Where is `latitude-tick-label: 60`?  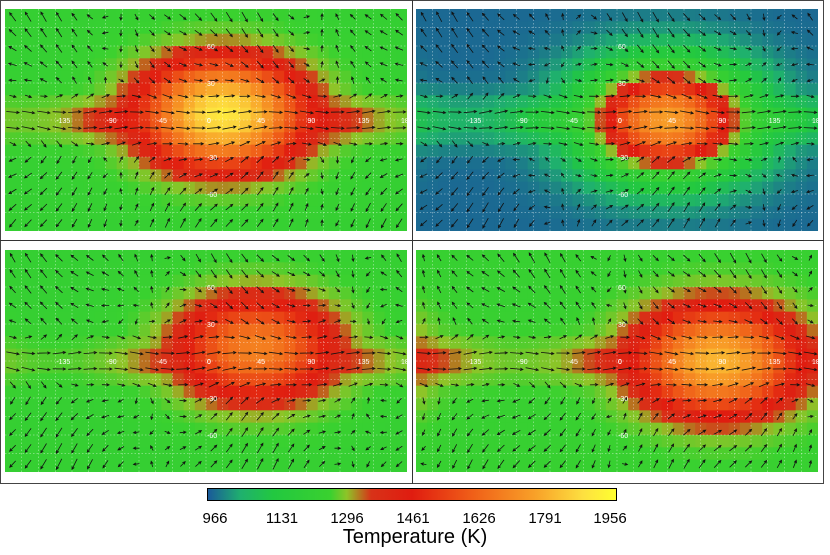 latitude-tick-label: 60 is located at coordinates (211, 47).